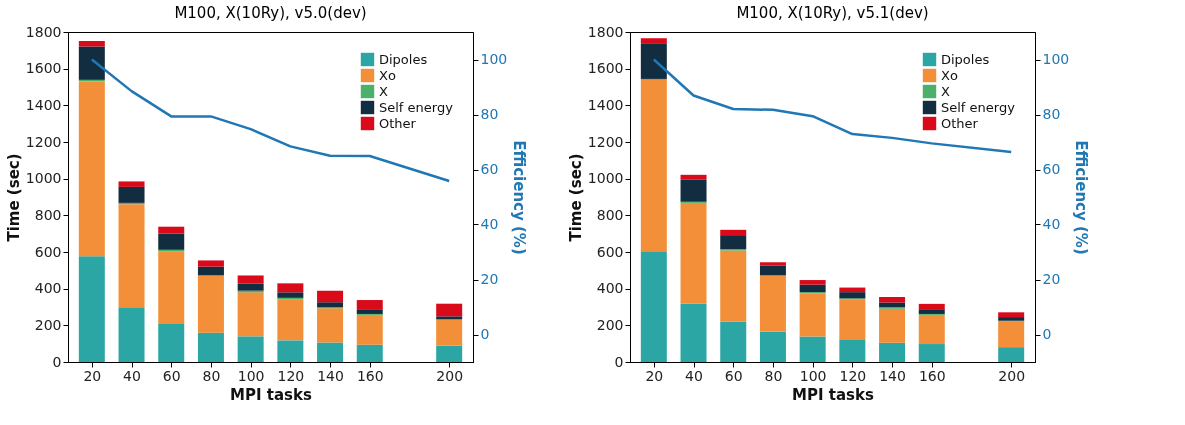 The width and height of the screenshot is (1185, 425). I want to click on y2-tick-label: 0, so click(1047, 334).